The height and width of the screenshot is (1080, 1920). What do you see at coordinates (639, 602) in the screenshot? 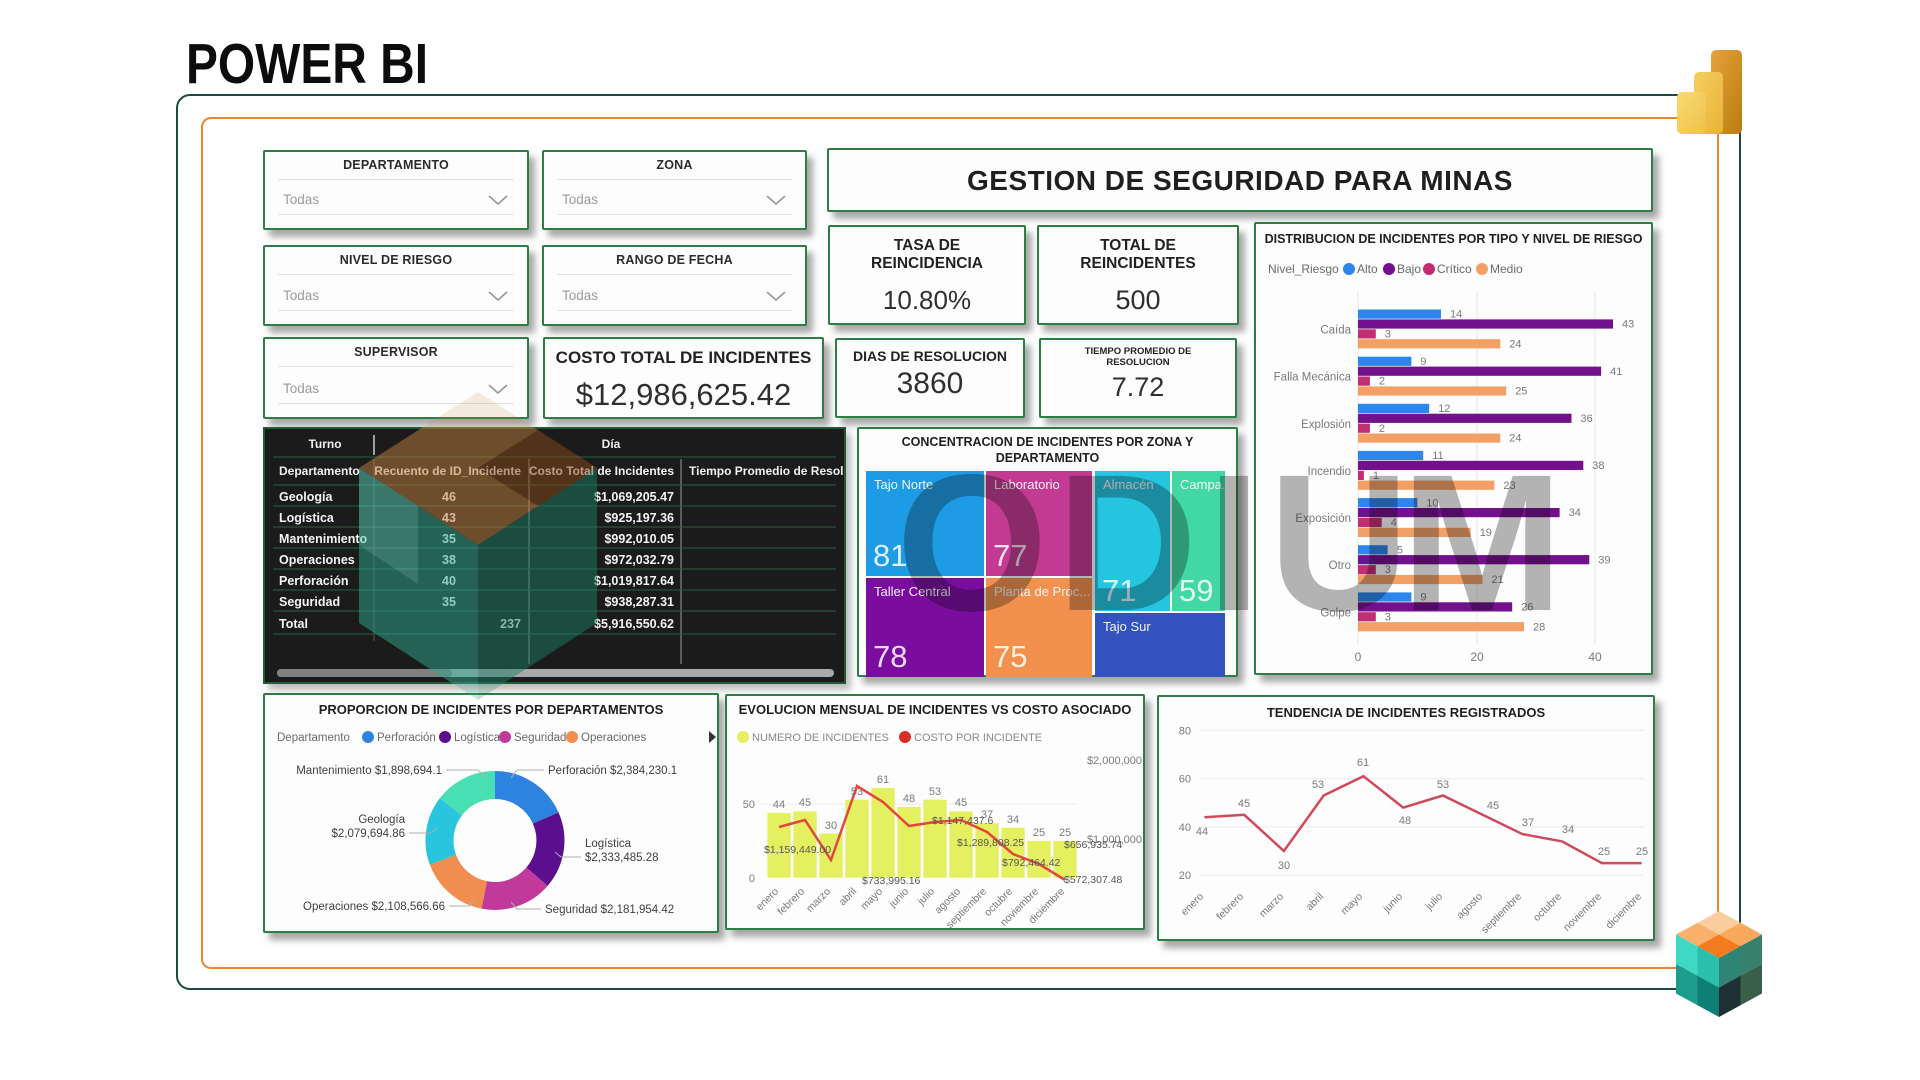
I see `svg-text: $938,287.31` at bounding box center [639, 602].